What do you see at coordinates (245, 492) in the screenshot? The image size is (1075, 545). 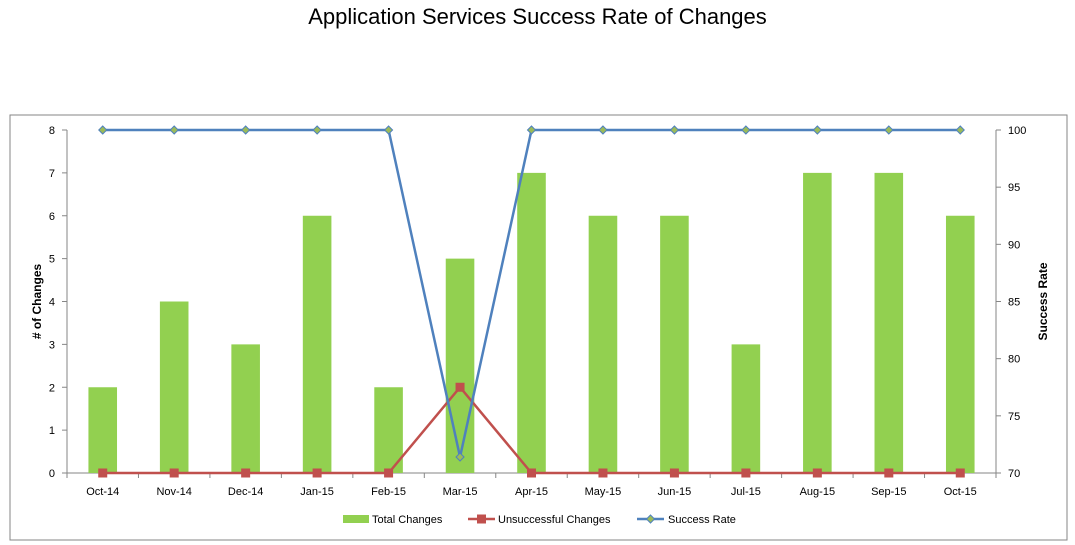 I see `x-tick-label: Dec-14` at bounding box center [245, 492].